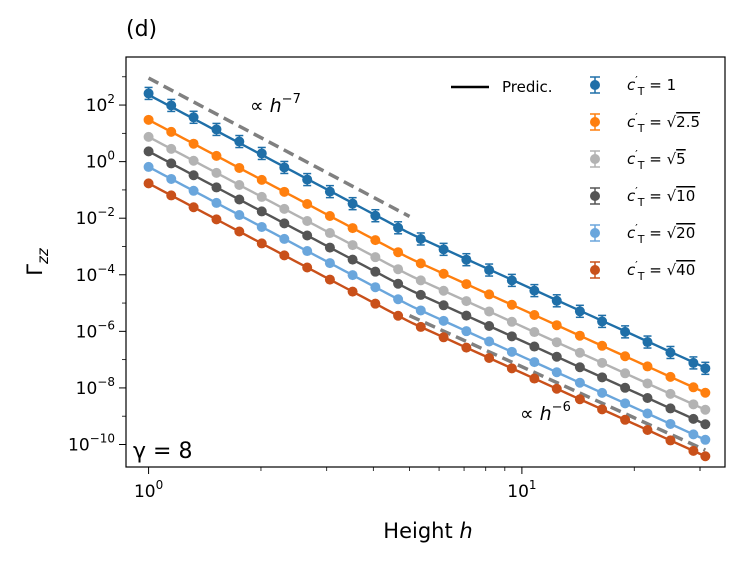  What do you see at coordinates (651, 86) in the screenshot?
I see `legend-label: c′T = 1` at bounding box center [651, 86].